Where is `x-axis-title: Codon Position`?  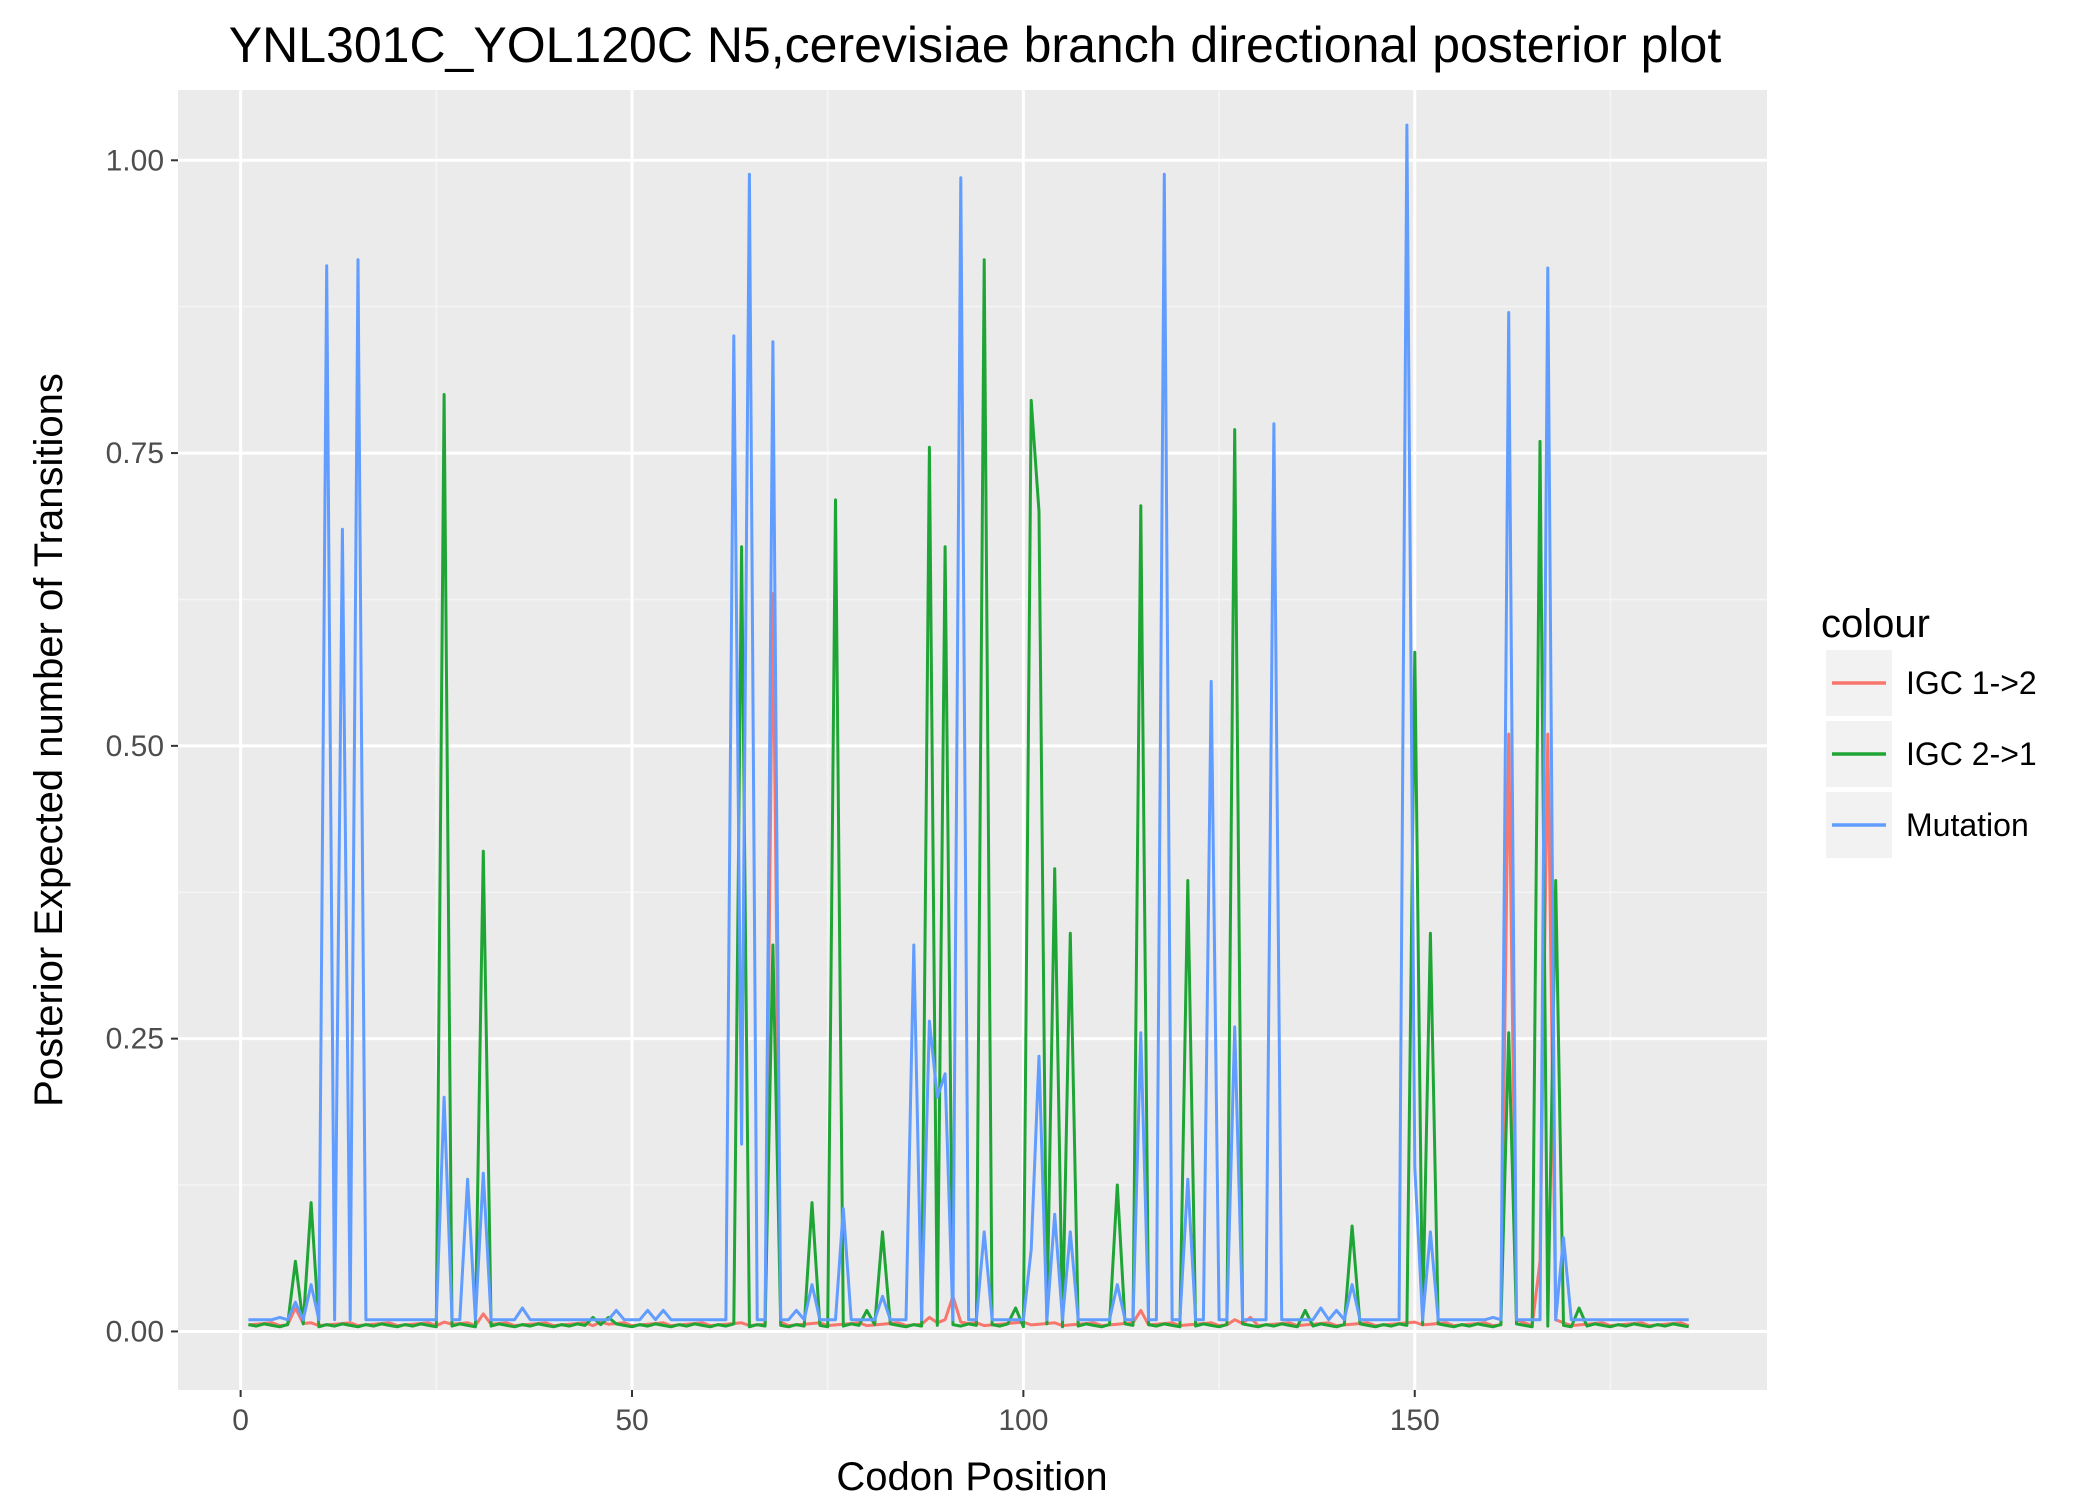 x-axis-title: Codon Position is located at coordinates (971, 1477).